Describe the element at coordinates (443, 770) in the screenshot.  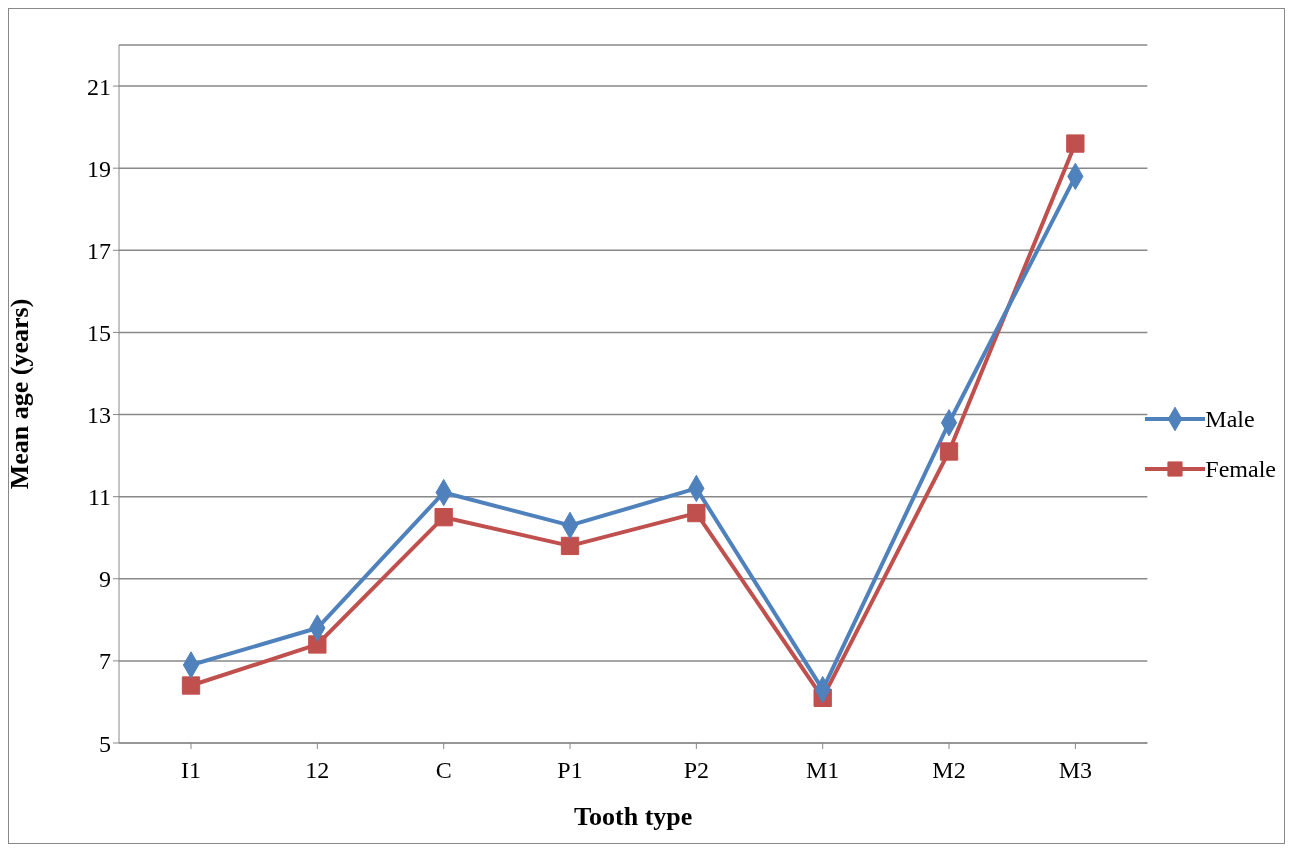
I see `x-tick-label: C` at that location.